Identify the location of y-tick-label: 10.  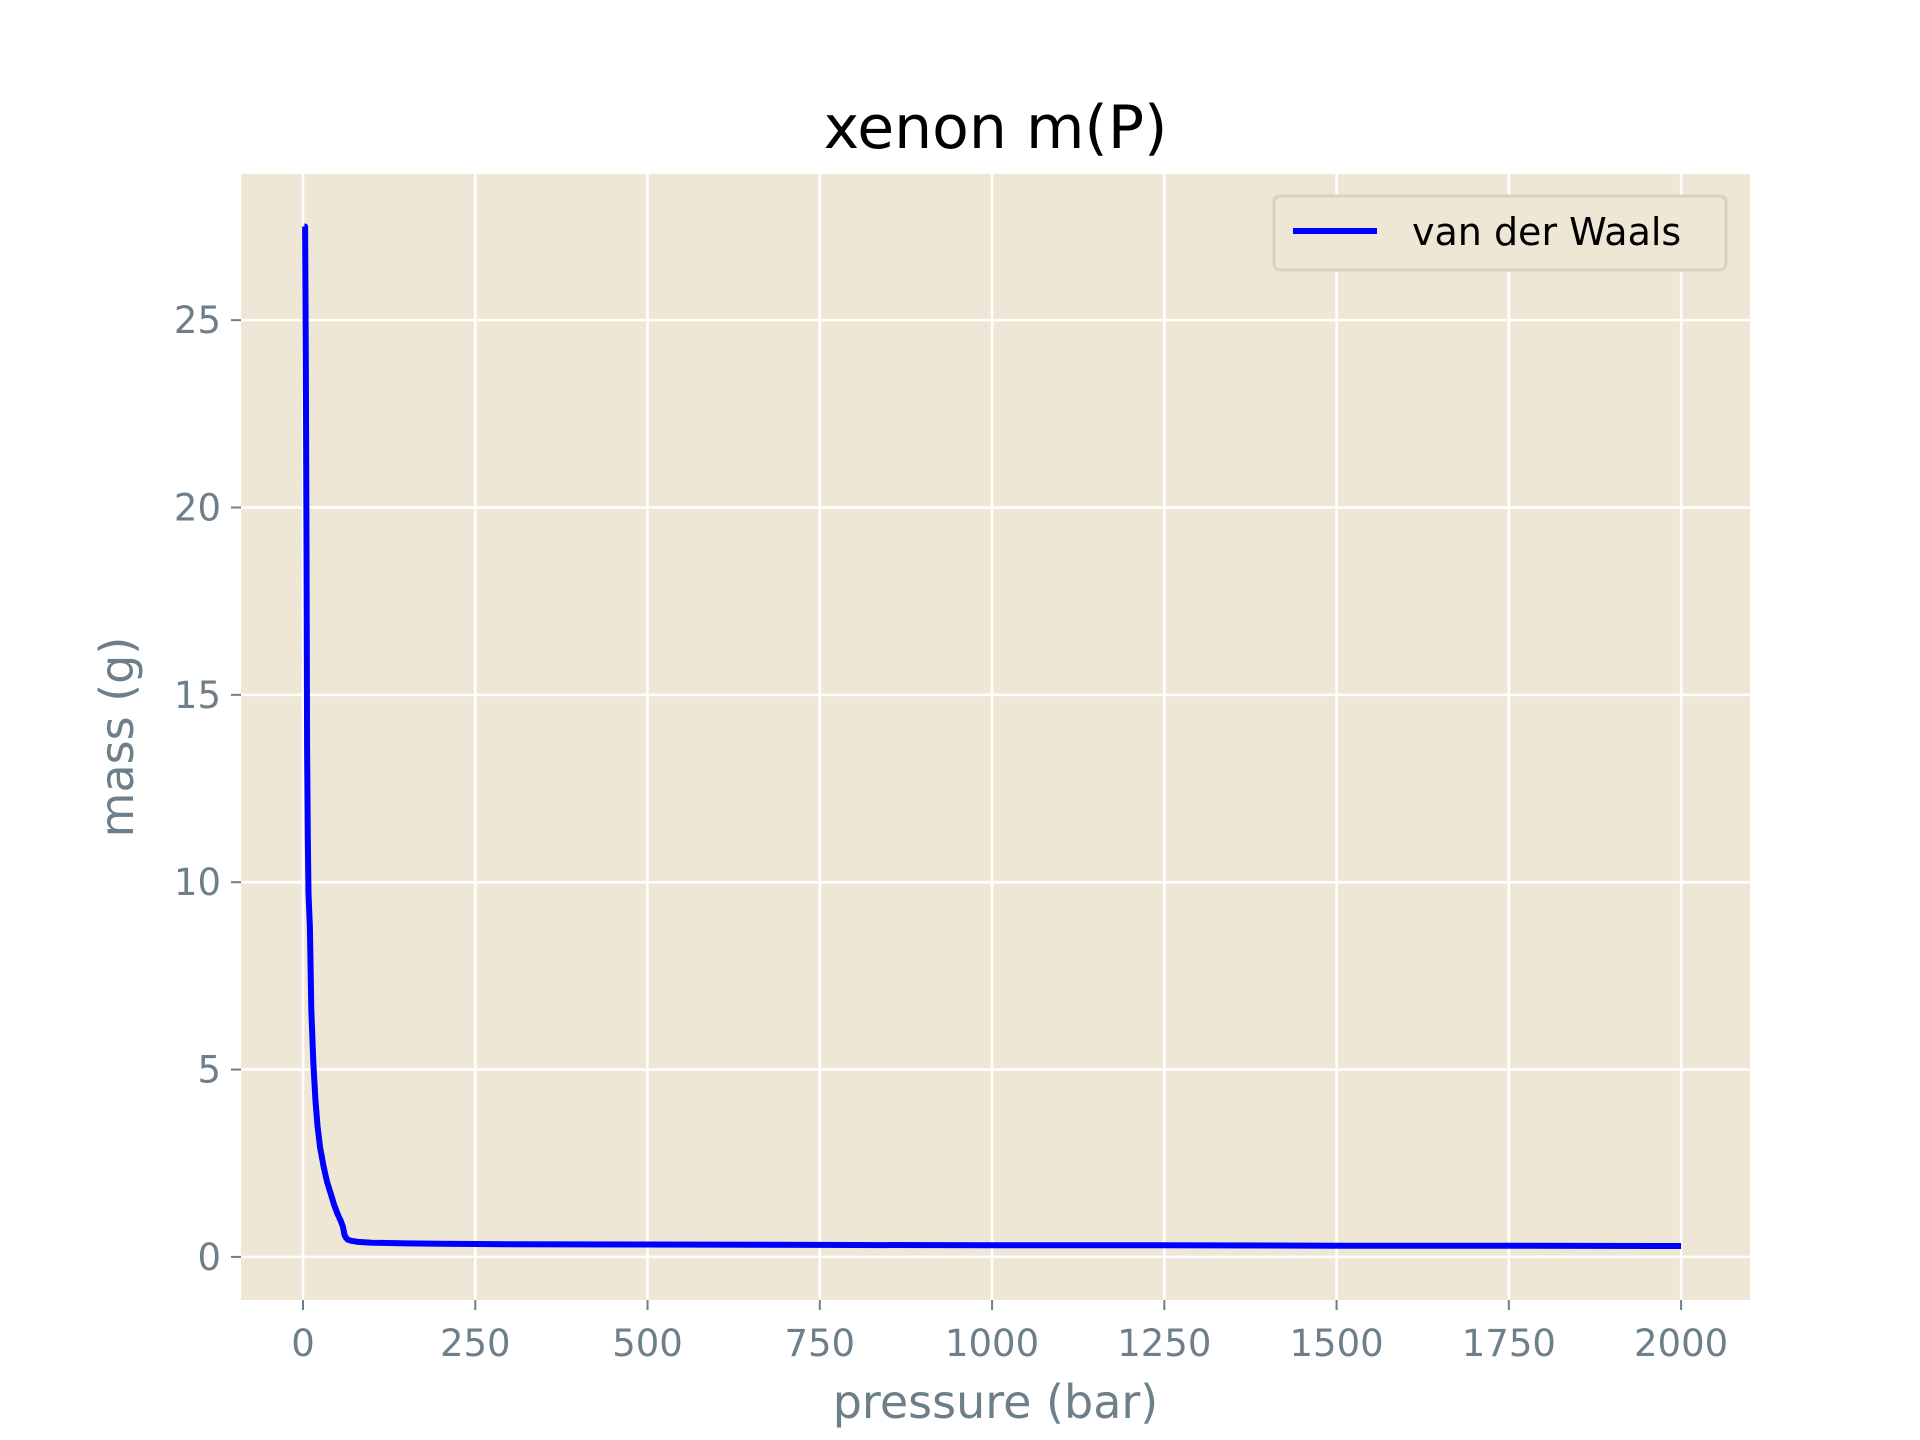
(197, 882).